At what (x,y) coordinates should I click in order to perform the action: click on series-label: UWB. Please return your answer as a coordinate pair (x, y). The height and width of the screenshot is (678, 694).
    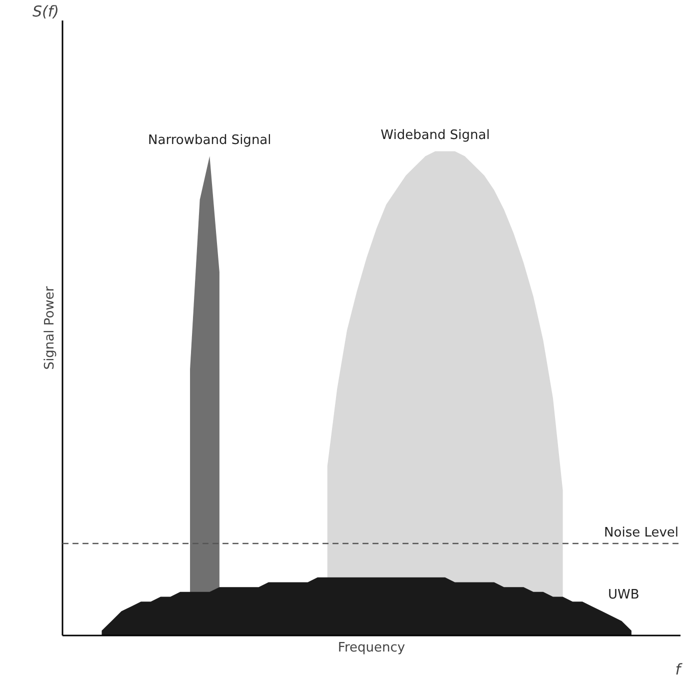
    Looking at the image, I should click on (624, 594).